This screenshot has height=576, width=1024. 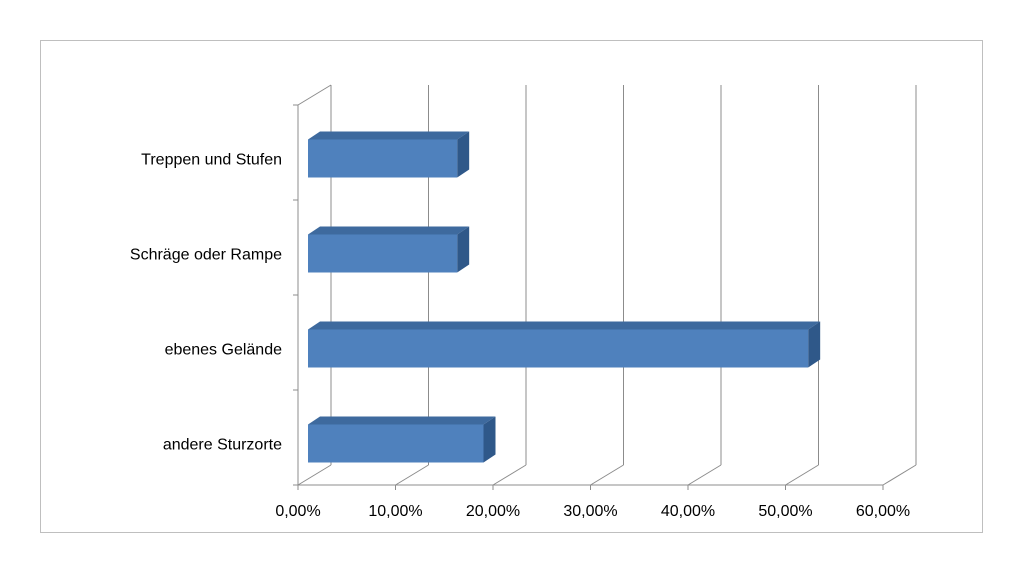 What do you see at coordinates (590, 511) in the screenshot?
I see `x-tick-label: 30,00%` at bounding box center [590, 511].